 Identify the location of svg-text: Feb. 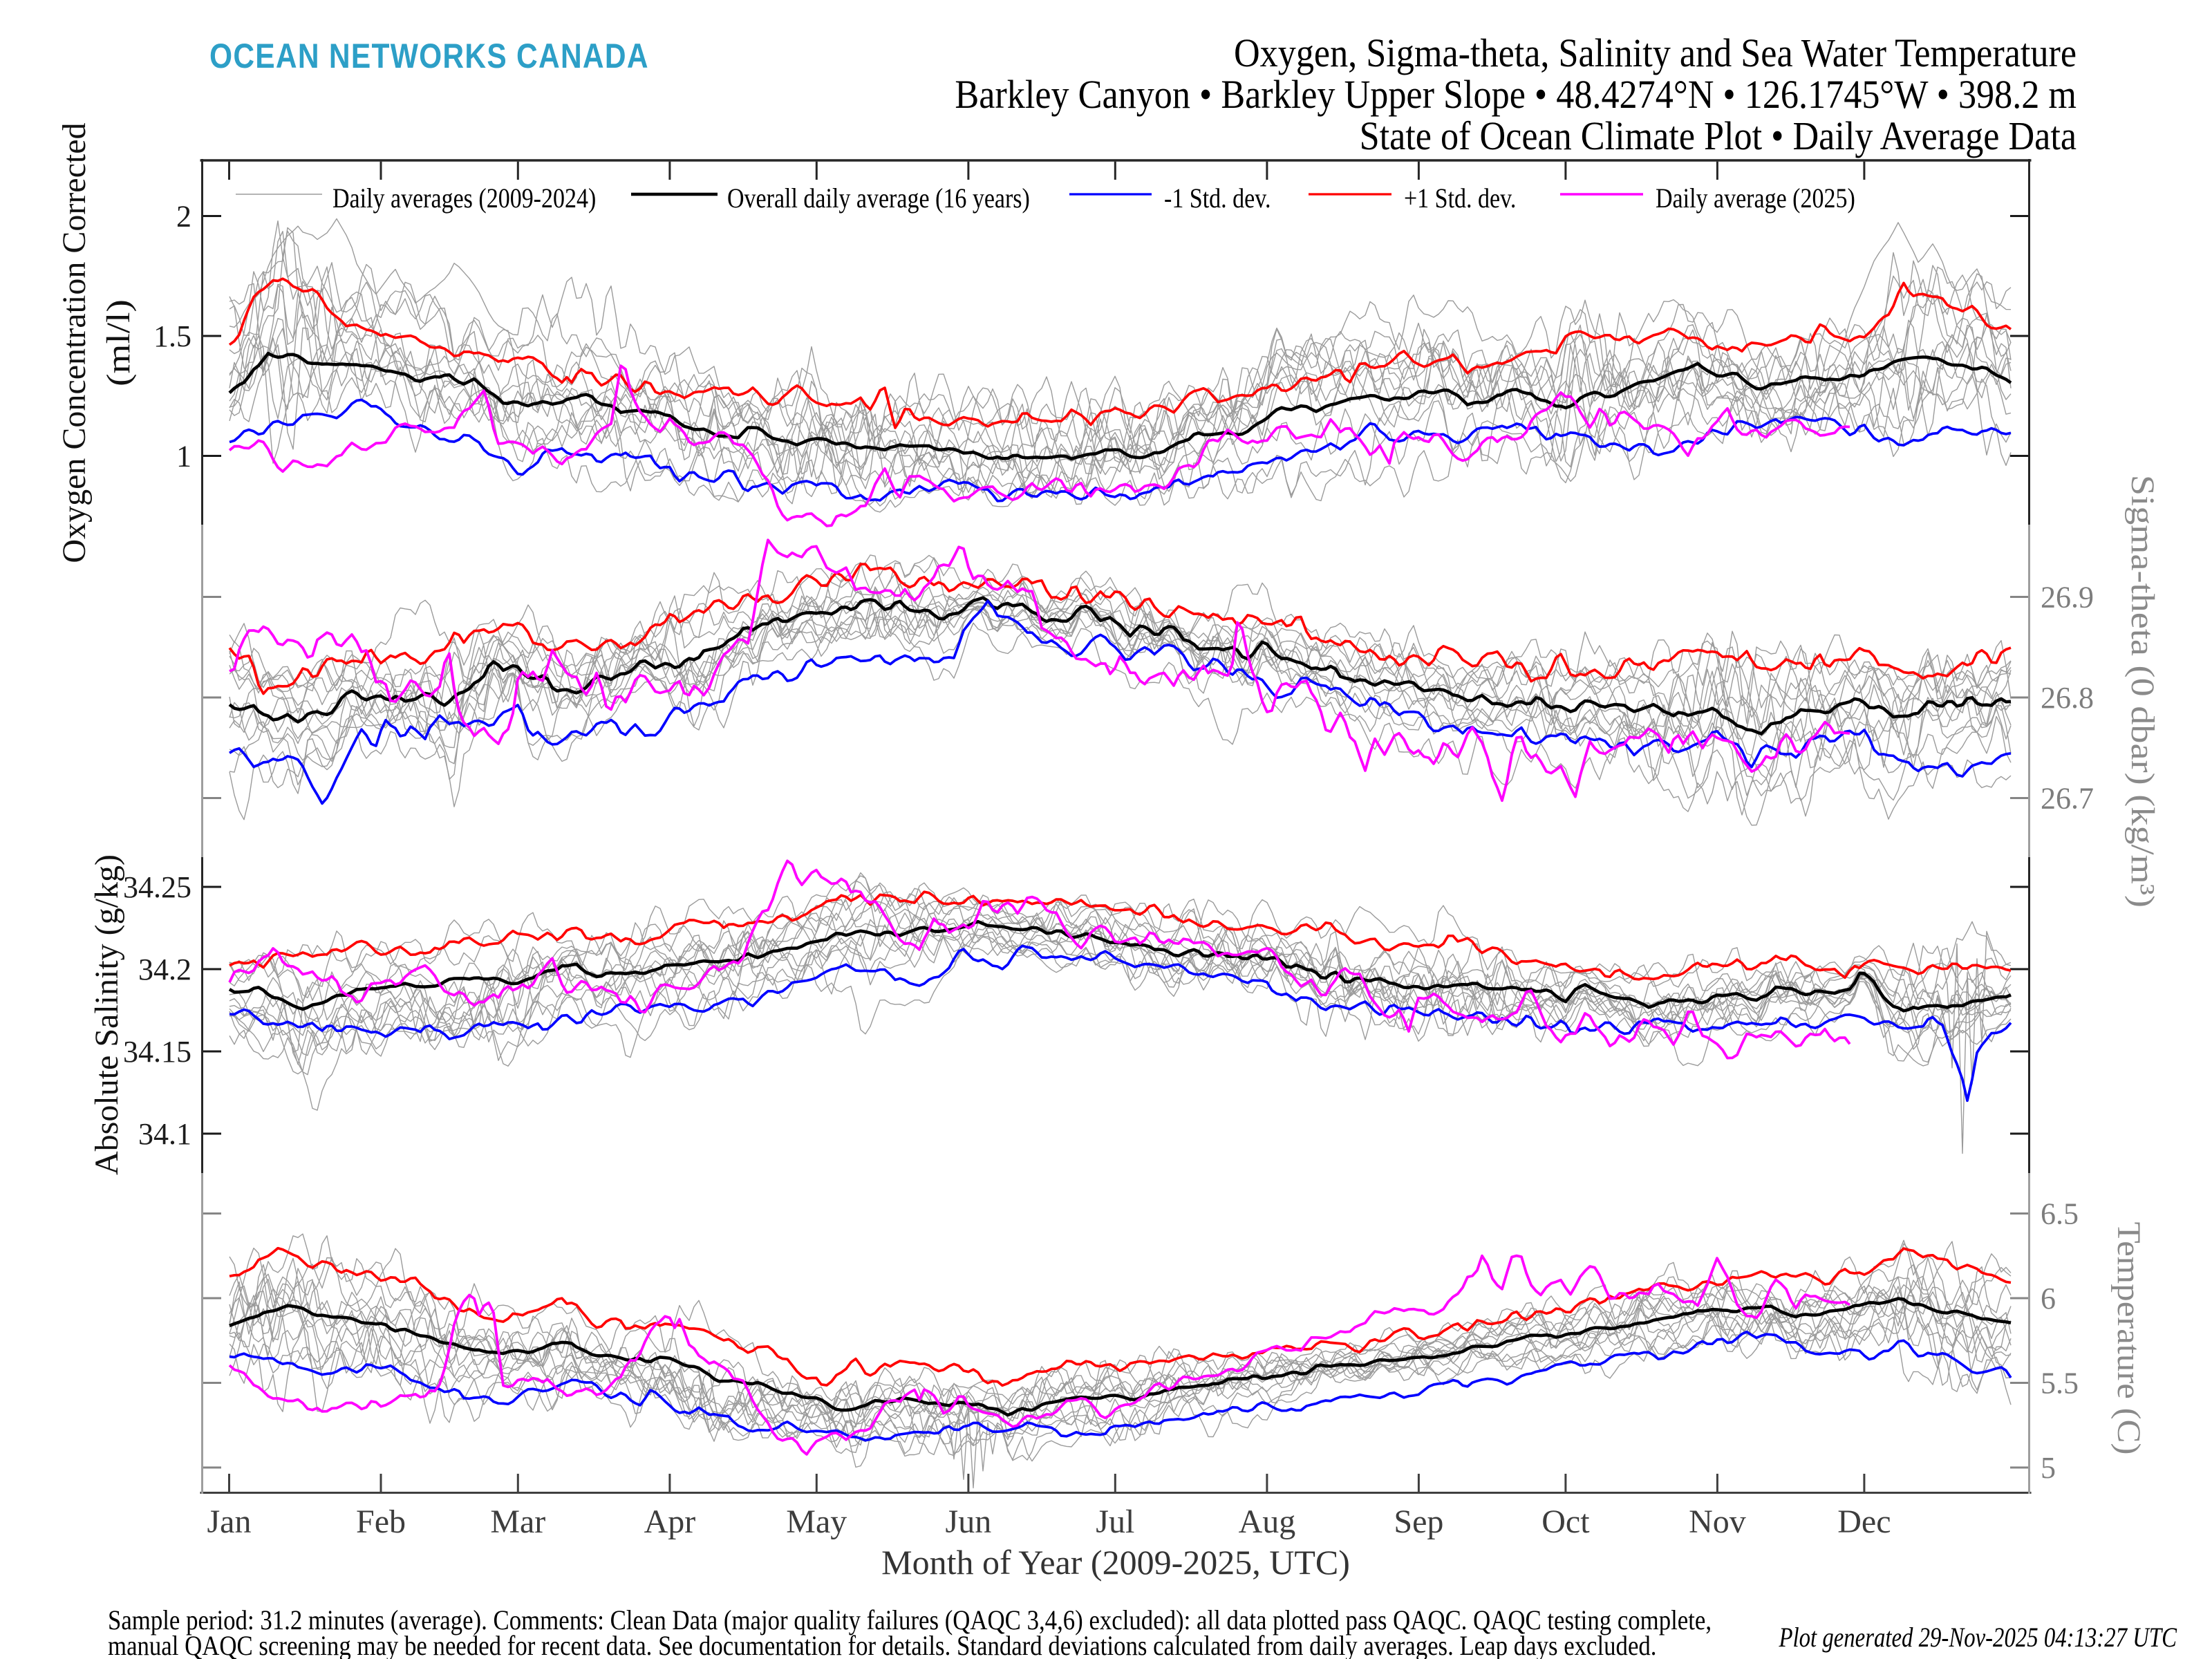
(381, 1521).